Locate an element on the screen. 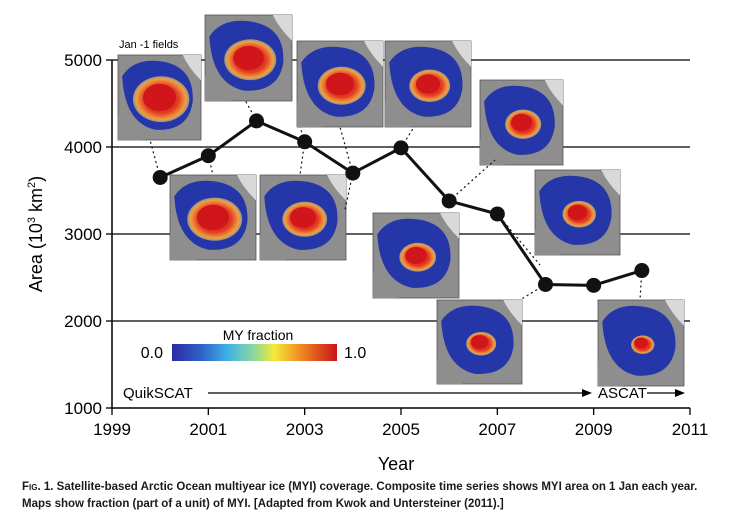  y-tick-label: 2000 is located at coordinates (83, 321).